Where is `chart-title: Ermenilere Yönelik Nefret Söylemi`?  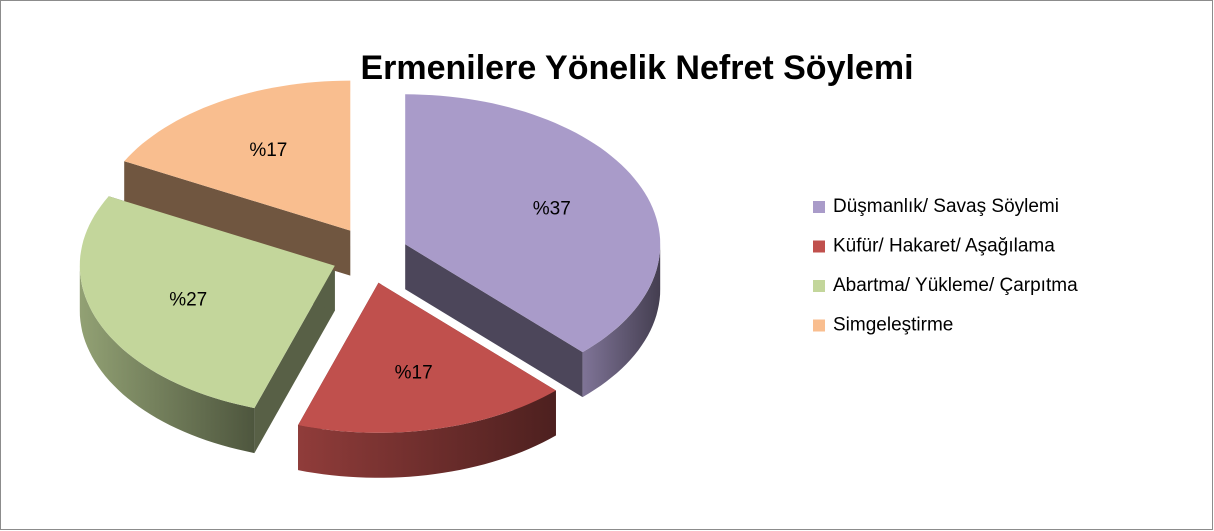
chart-title: Ermenilere Yönelik Nefret Söylemi is located at coordinates (636, 68).